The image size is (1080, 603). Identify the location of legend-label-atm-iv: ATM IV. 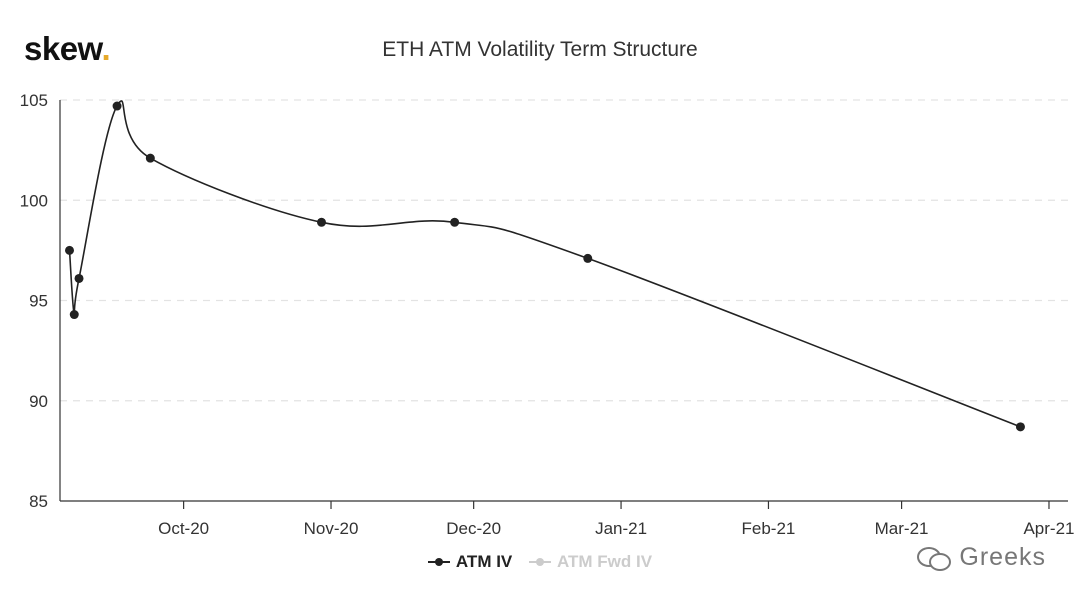
(484, 561).